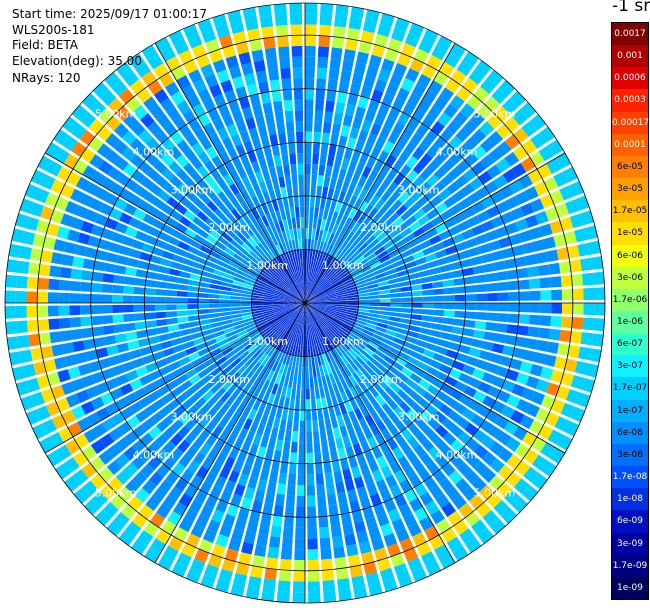  Describe the element at coordinates (630, 233) in the screenshot. I see `colorbar-level: 1e-05` at that location.